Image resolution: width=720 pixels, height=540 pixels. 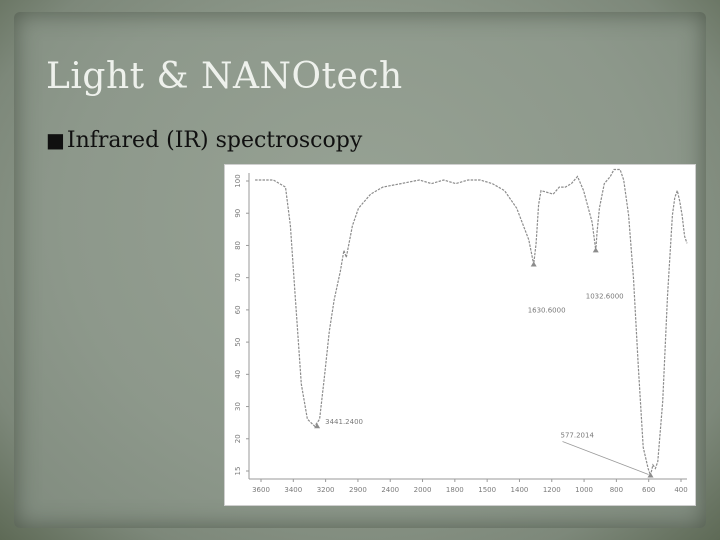 What do you see at coordinates (238, 471) in the screenshot?
I see `y-tick-label: 15` at bounding box center [238, 471].